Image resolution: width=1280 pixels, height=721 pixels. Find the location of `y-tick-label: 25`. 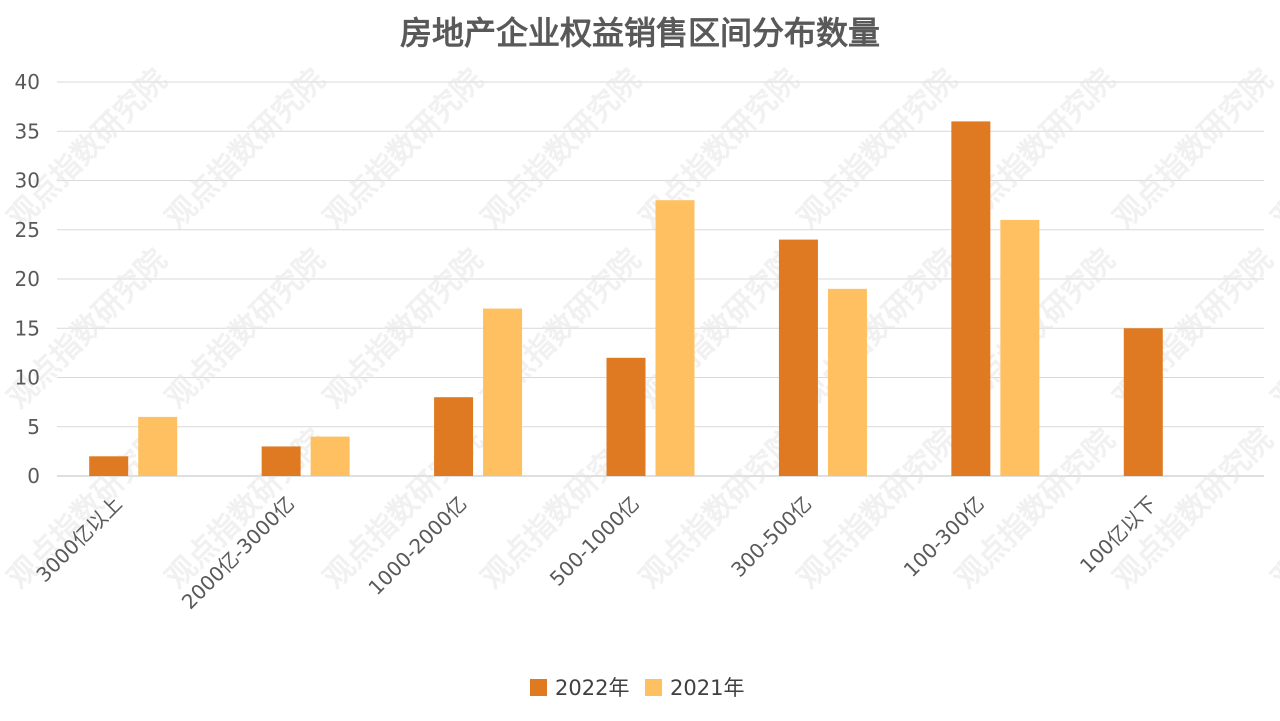

y-tick-label: 25 is located at coordinates (27, 230).